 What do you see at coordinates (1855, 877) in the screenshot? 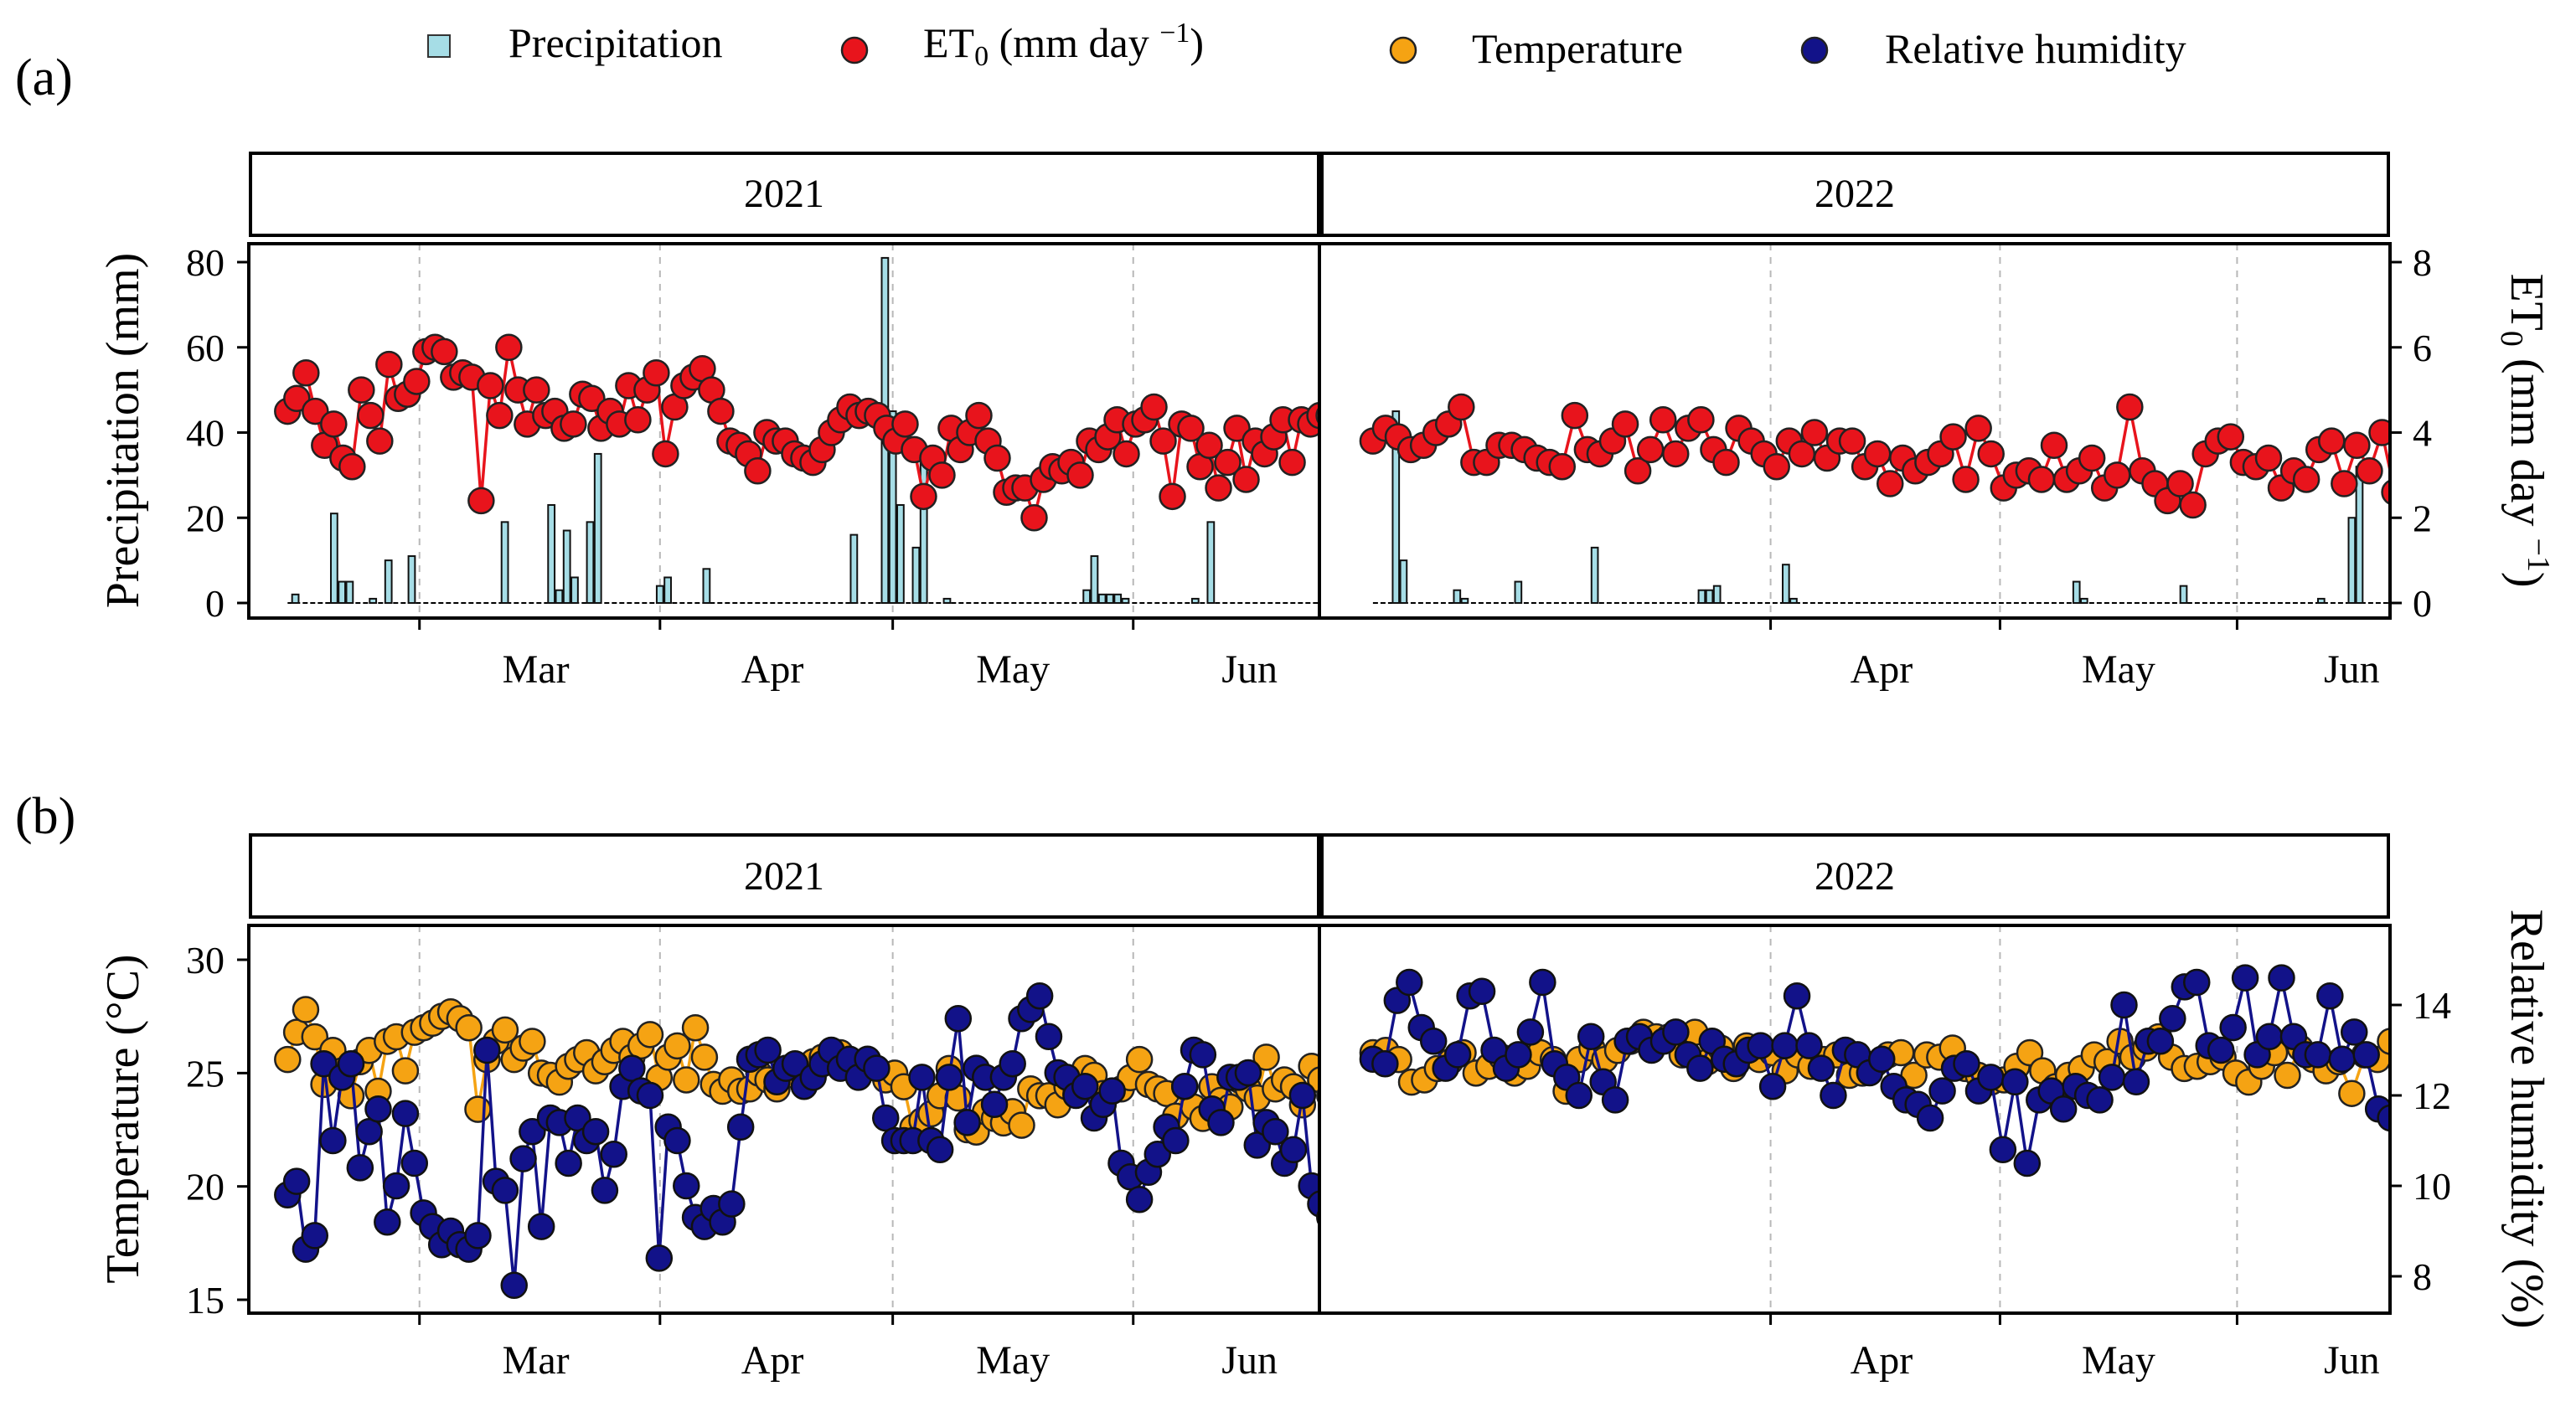
I see `facet-label-b-2022: 2022` at bounding box center [1855, 877].